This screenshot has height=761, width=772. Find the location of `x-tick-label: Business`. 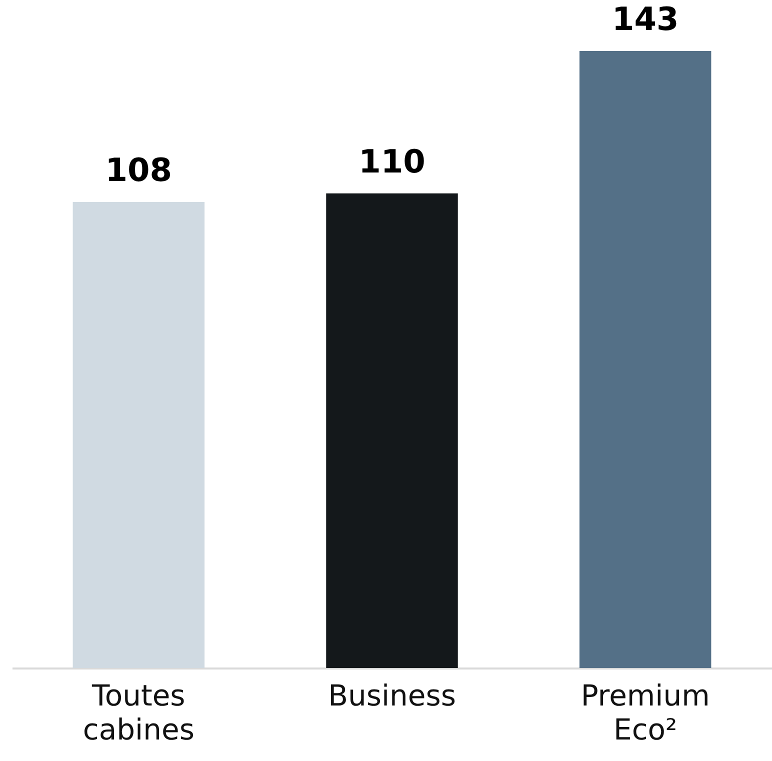

x-tick-label: Business is located at coordinates (392, 695).